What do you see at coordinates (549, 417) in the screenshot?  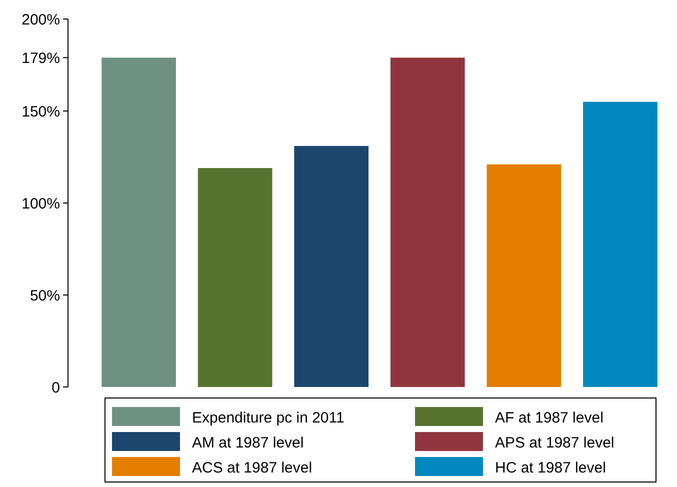 I see `legend-label: AF at 1987 level` at bounding box center [549, 417].